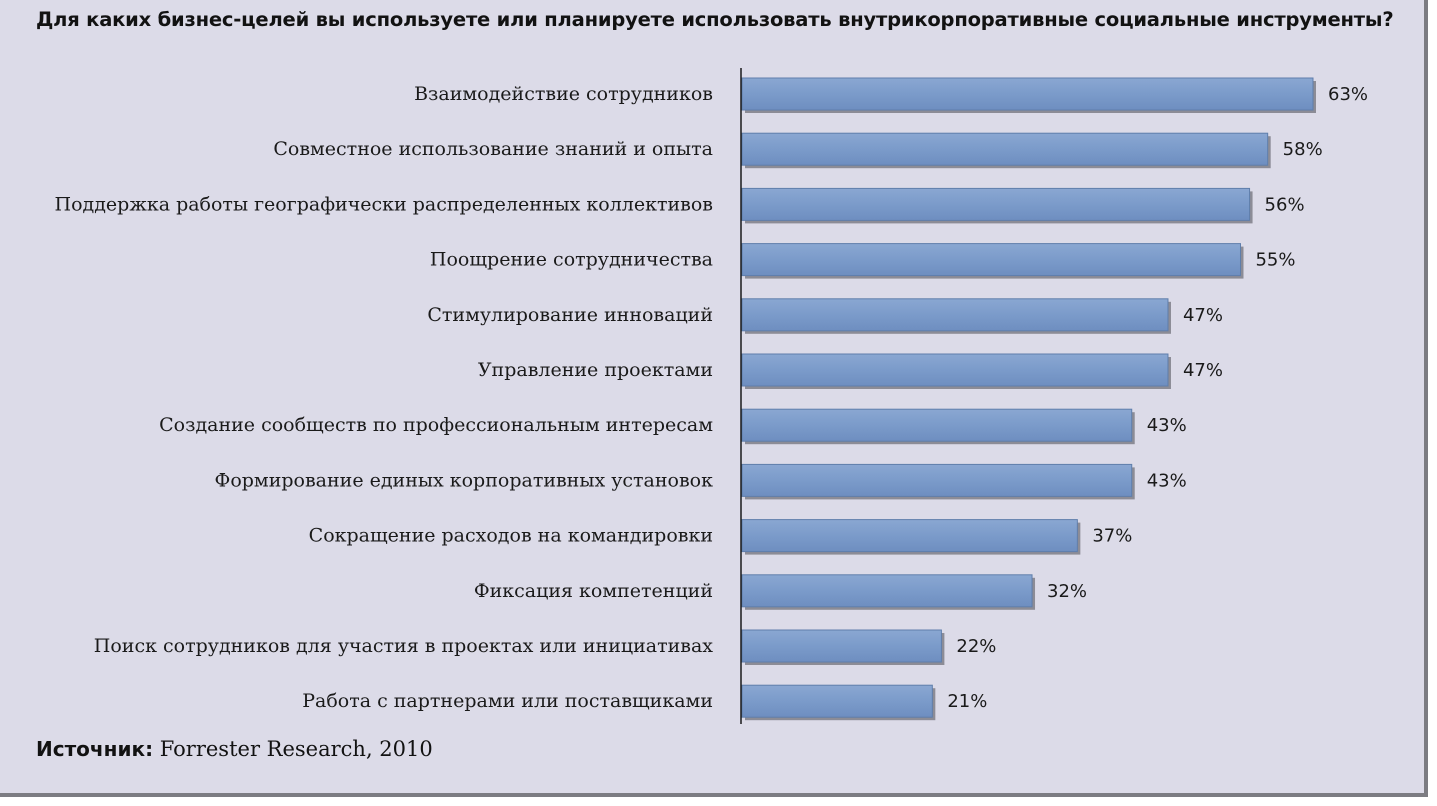 The image size is (1437, 806). Describe the element at coordinates (563, 94) in the screenshot. I see `category-label: Взаимодействие сотрудников` at that location.